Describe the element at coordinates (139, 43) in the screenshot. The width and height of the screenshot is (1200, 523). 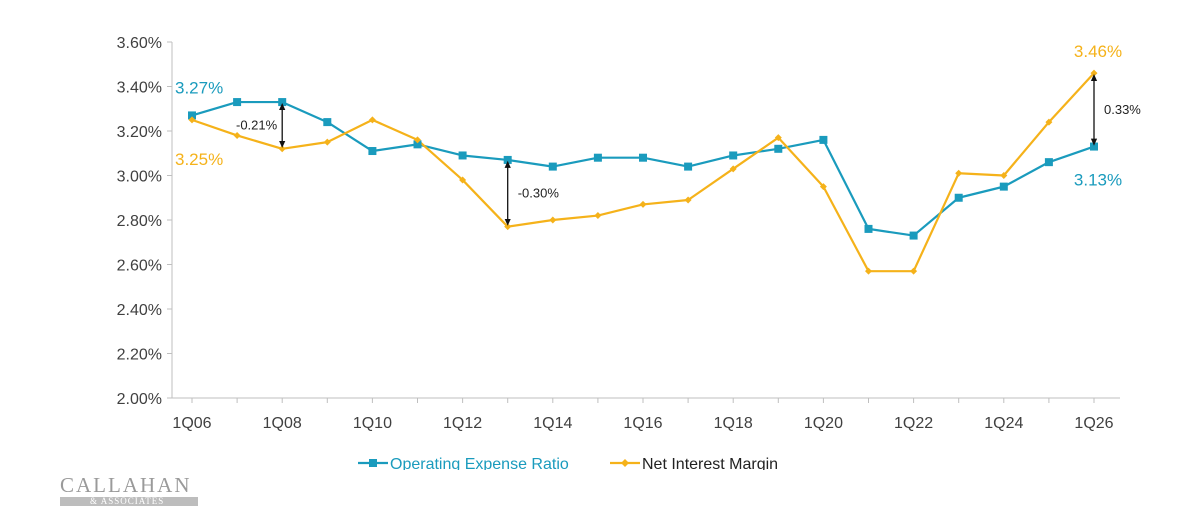
I see `y-tick-label: 3.60%` at that location.